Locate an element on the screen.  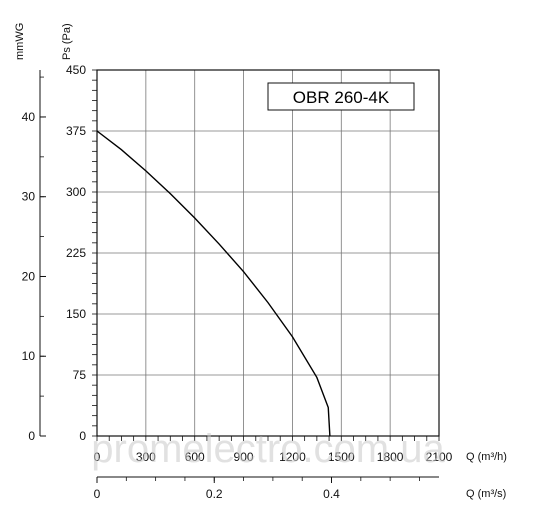
pressure-tick-label: 300 is located at coordinates (76, 192).